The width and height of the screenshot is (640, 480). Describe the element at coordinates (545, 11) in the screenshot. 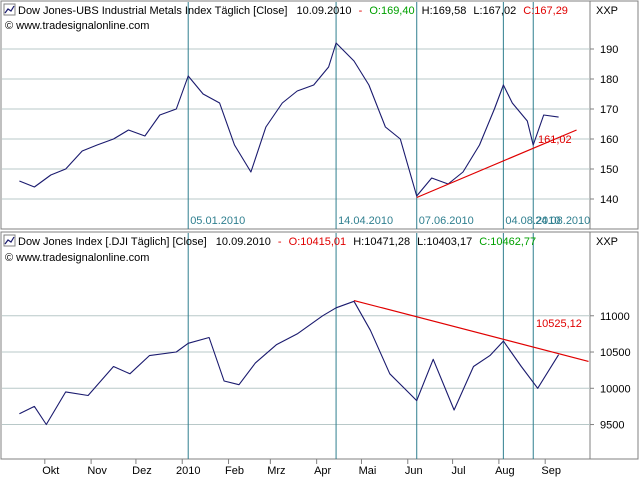

I see `top-header-close: C:167,29` at that location.